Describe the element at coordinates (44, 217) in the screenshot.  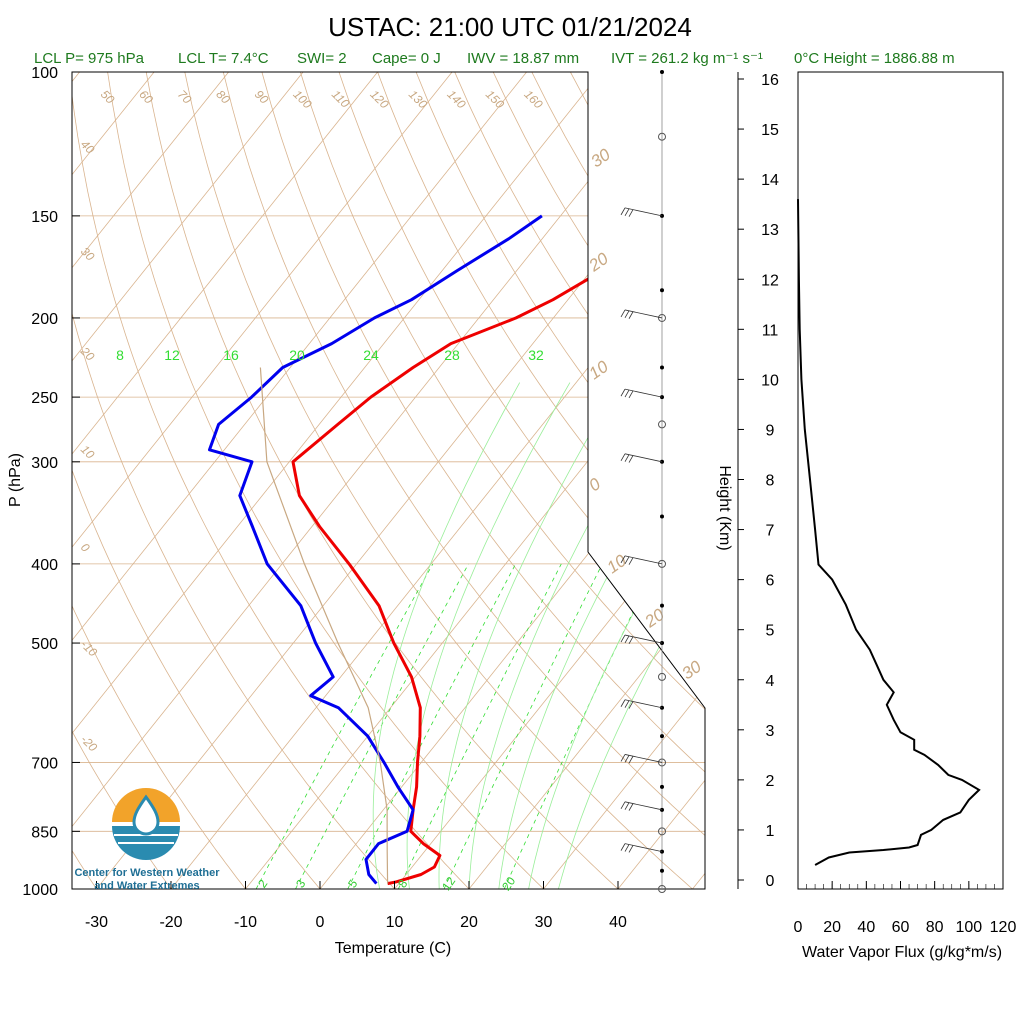
I see `y-tick-label: 150` at that location.